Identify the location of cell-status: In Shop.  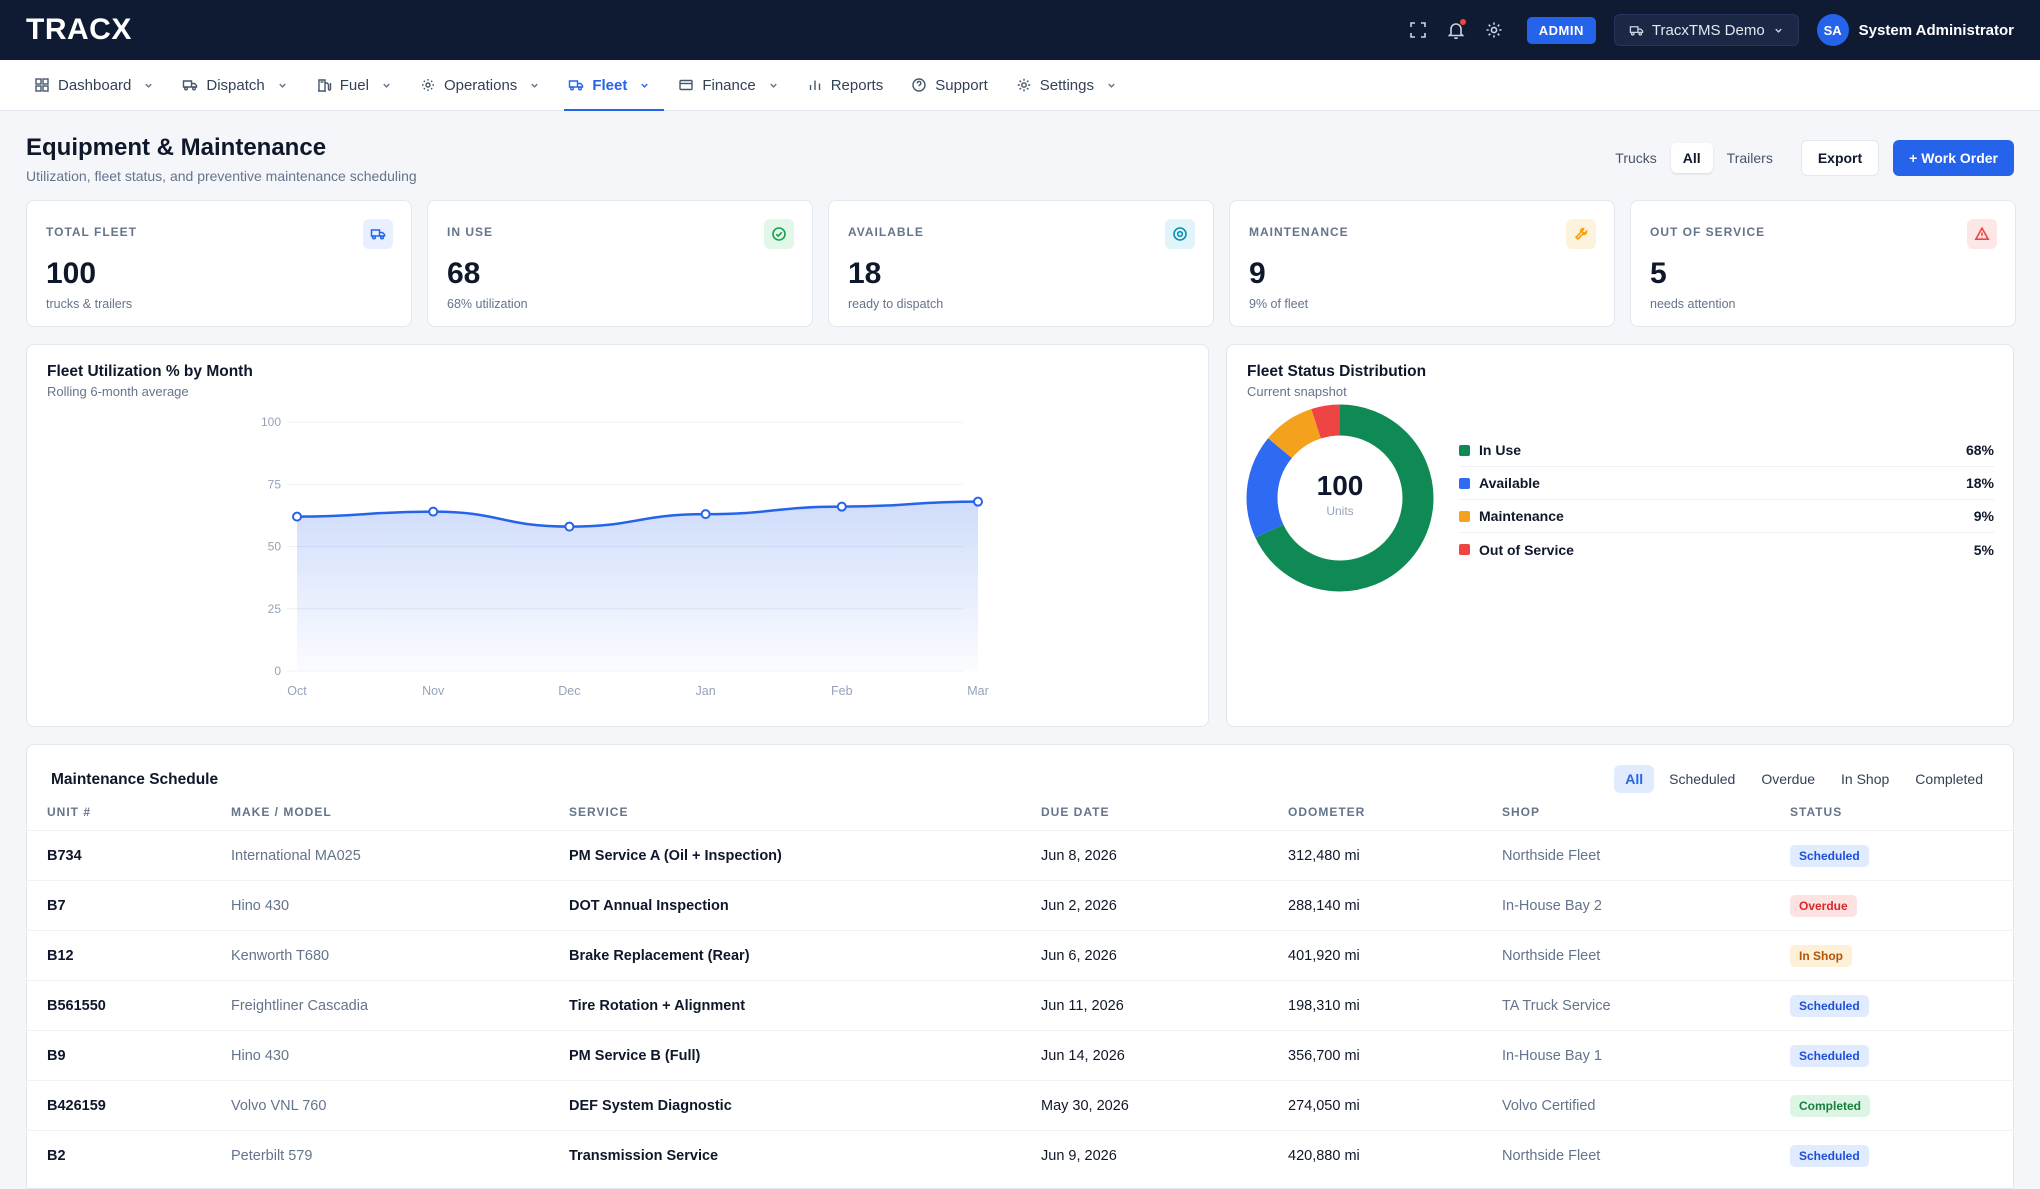
(1821, 956).